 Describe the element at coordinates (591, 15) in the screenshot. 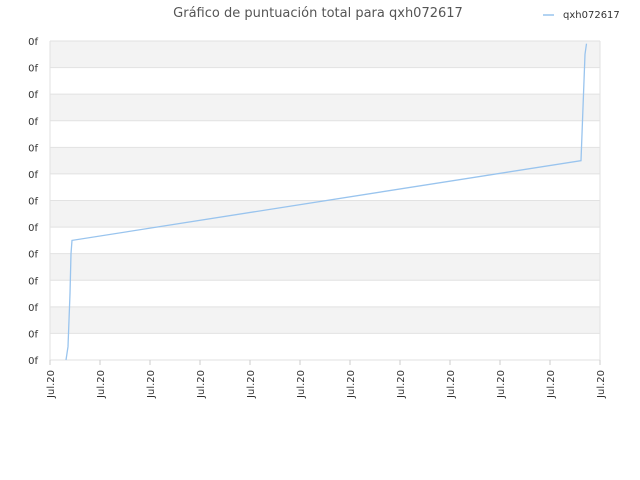

I see `legend-label: qxh072617` at that location.